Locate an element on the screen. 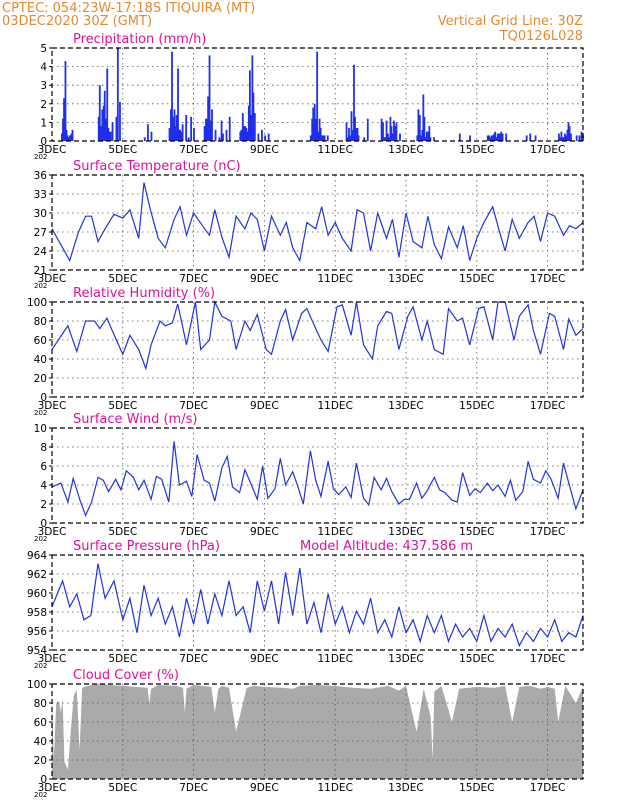  header-grid-note: Vertical Grid Line: 30Z is located at coordinates (510, 21).